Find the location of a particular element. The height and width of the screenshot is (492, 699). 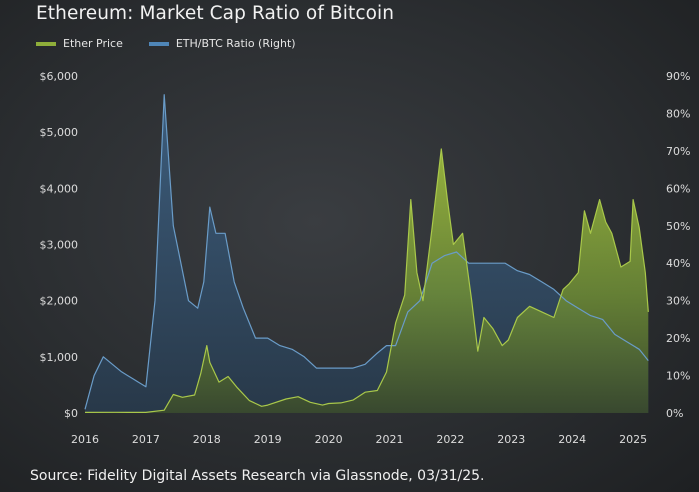

x-tick-label: 2023 is located at coordinates (511, 439).